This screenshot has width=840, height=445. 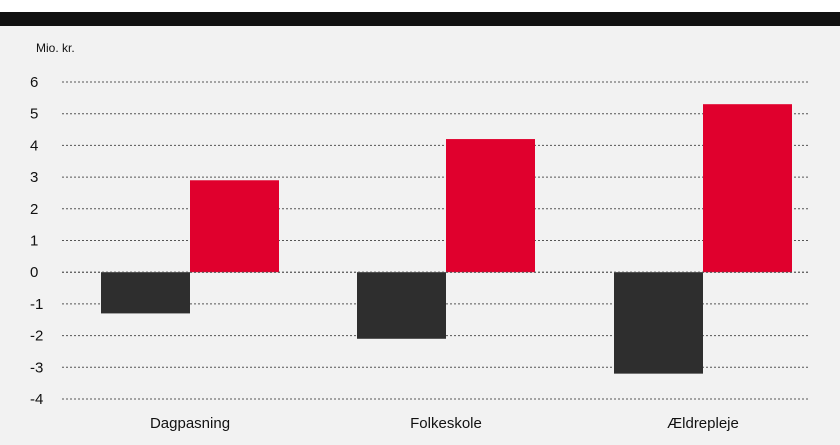 I want to click on y-tick-label: -1, so click(x=36, y=304).